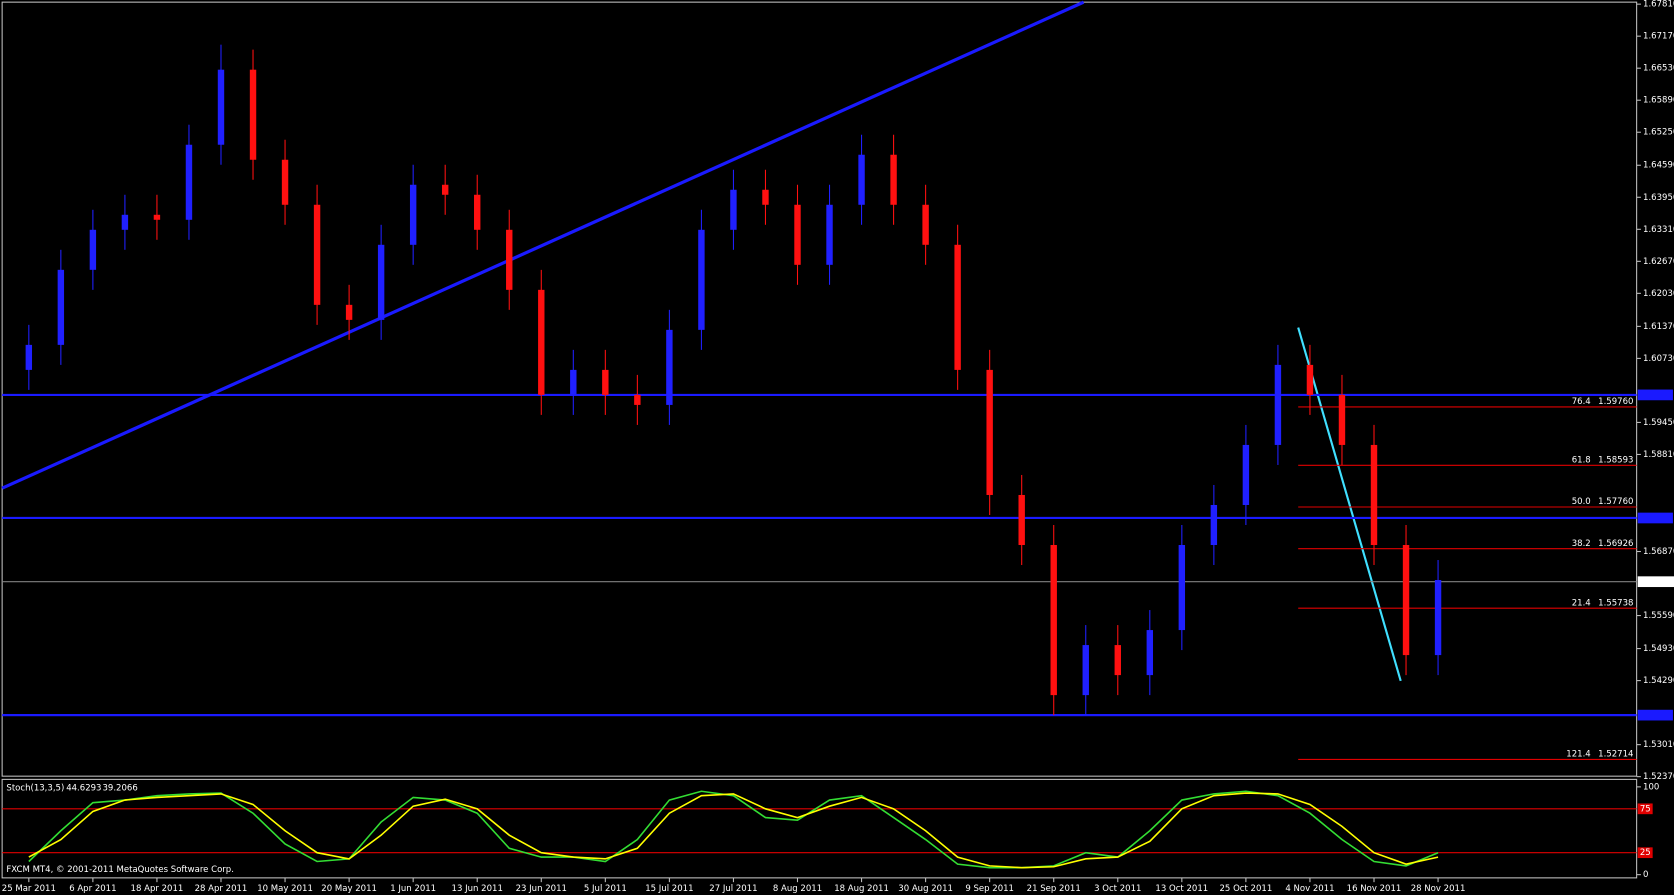 Image resolution: width=1674 pixels, height=895 pixels. What do you see at coordinates (1581, 460) in the screenshot?
I see `fib-level: 61.8` at bounding box center [1581, 460].